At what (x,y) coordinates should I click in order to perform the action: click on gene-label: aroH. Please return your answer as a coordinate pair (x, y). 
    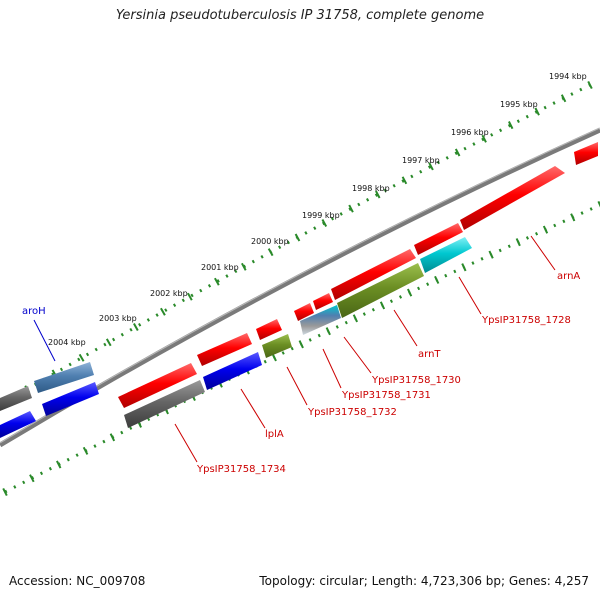
    Looking at the image, I should click on (34, 311).